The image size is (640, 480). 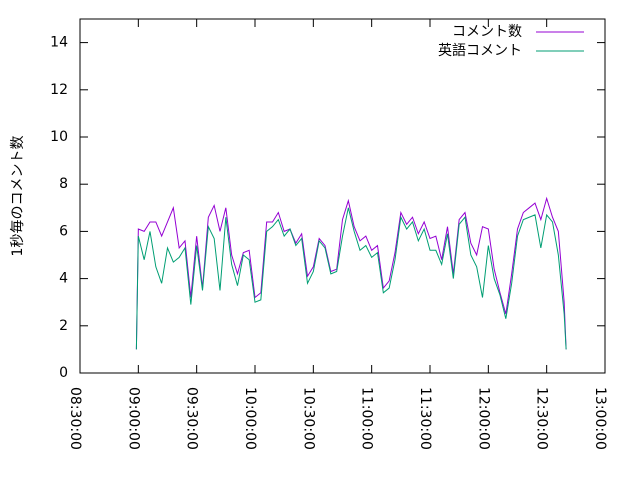 What do you see at coordinates (63, 184) in the screenshot?
I see `y-tick-label: 8` at bounding box center [63, 184].